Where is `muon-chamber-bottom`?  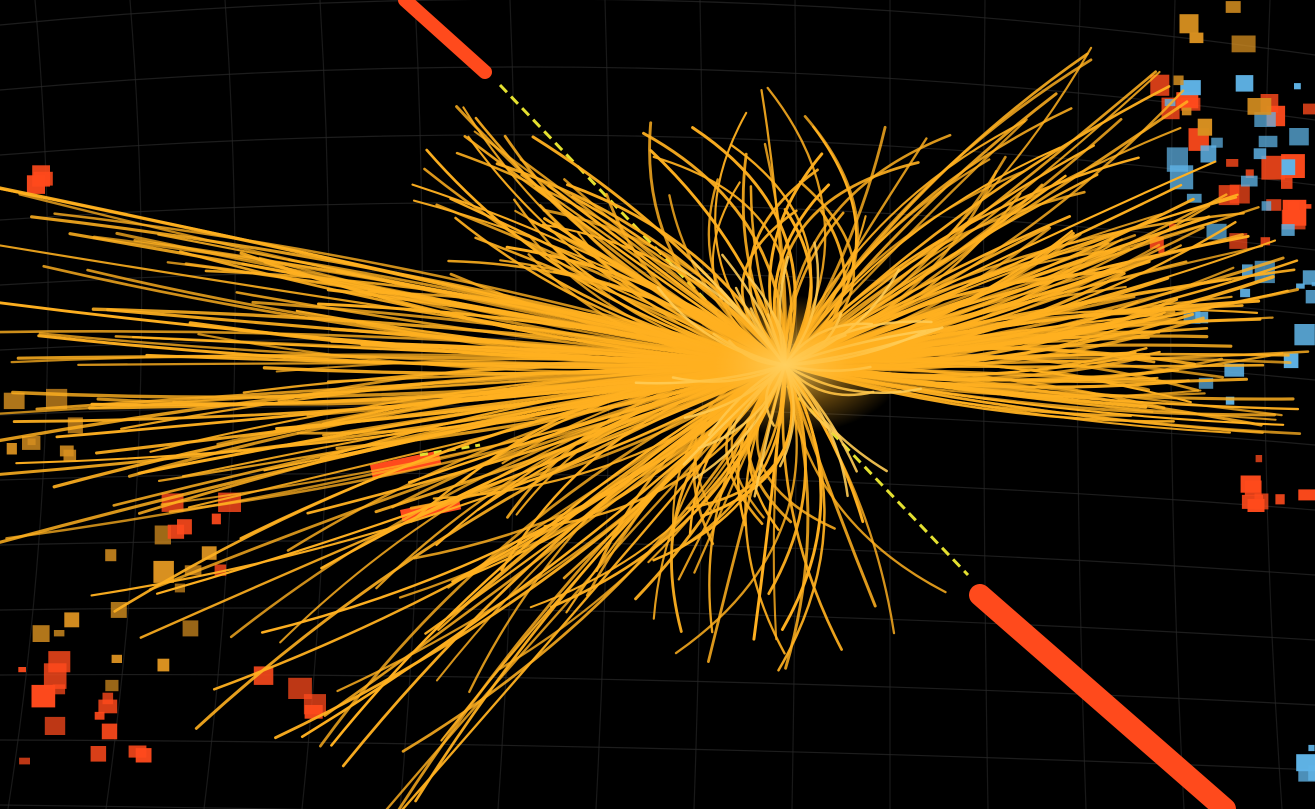 muon-chamber-bottom is located at coordinates (1102, 696).